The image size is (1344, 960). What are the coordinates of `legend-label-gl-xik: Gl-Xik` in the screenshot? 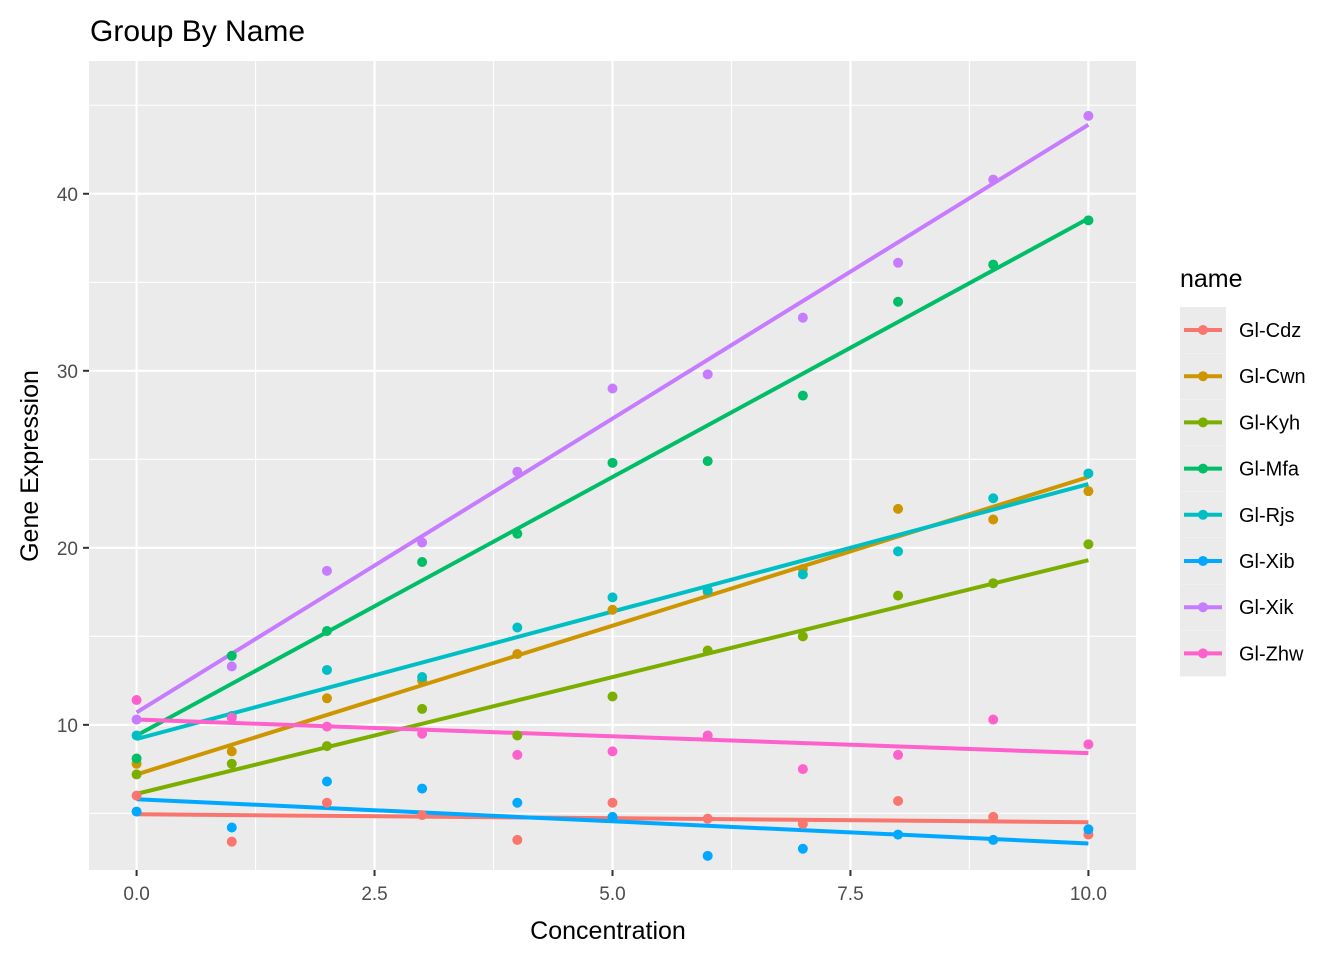 It's located at (1266, 608).